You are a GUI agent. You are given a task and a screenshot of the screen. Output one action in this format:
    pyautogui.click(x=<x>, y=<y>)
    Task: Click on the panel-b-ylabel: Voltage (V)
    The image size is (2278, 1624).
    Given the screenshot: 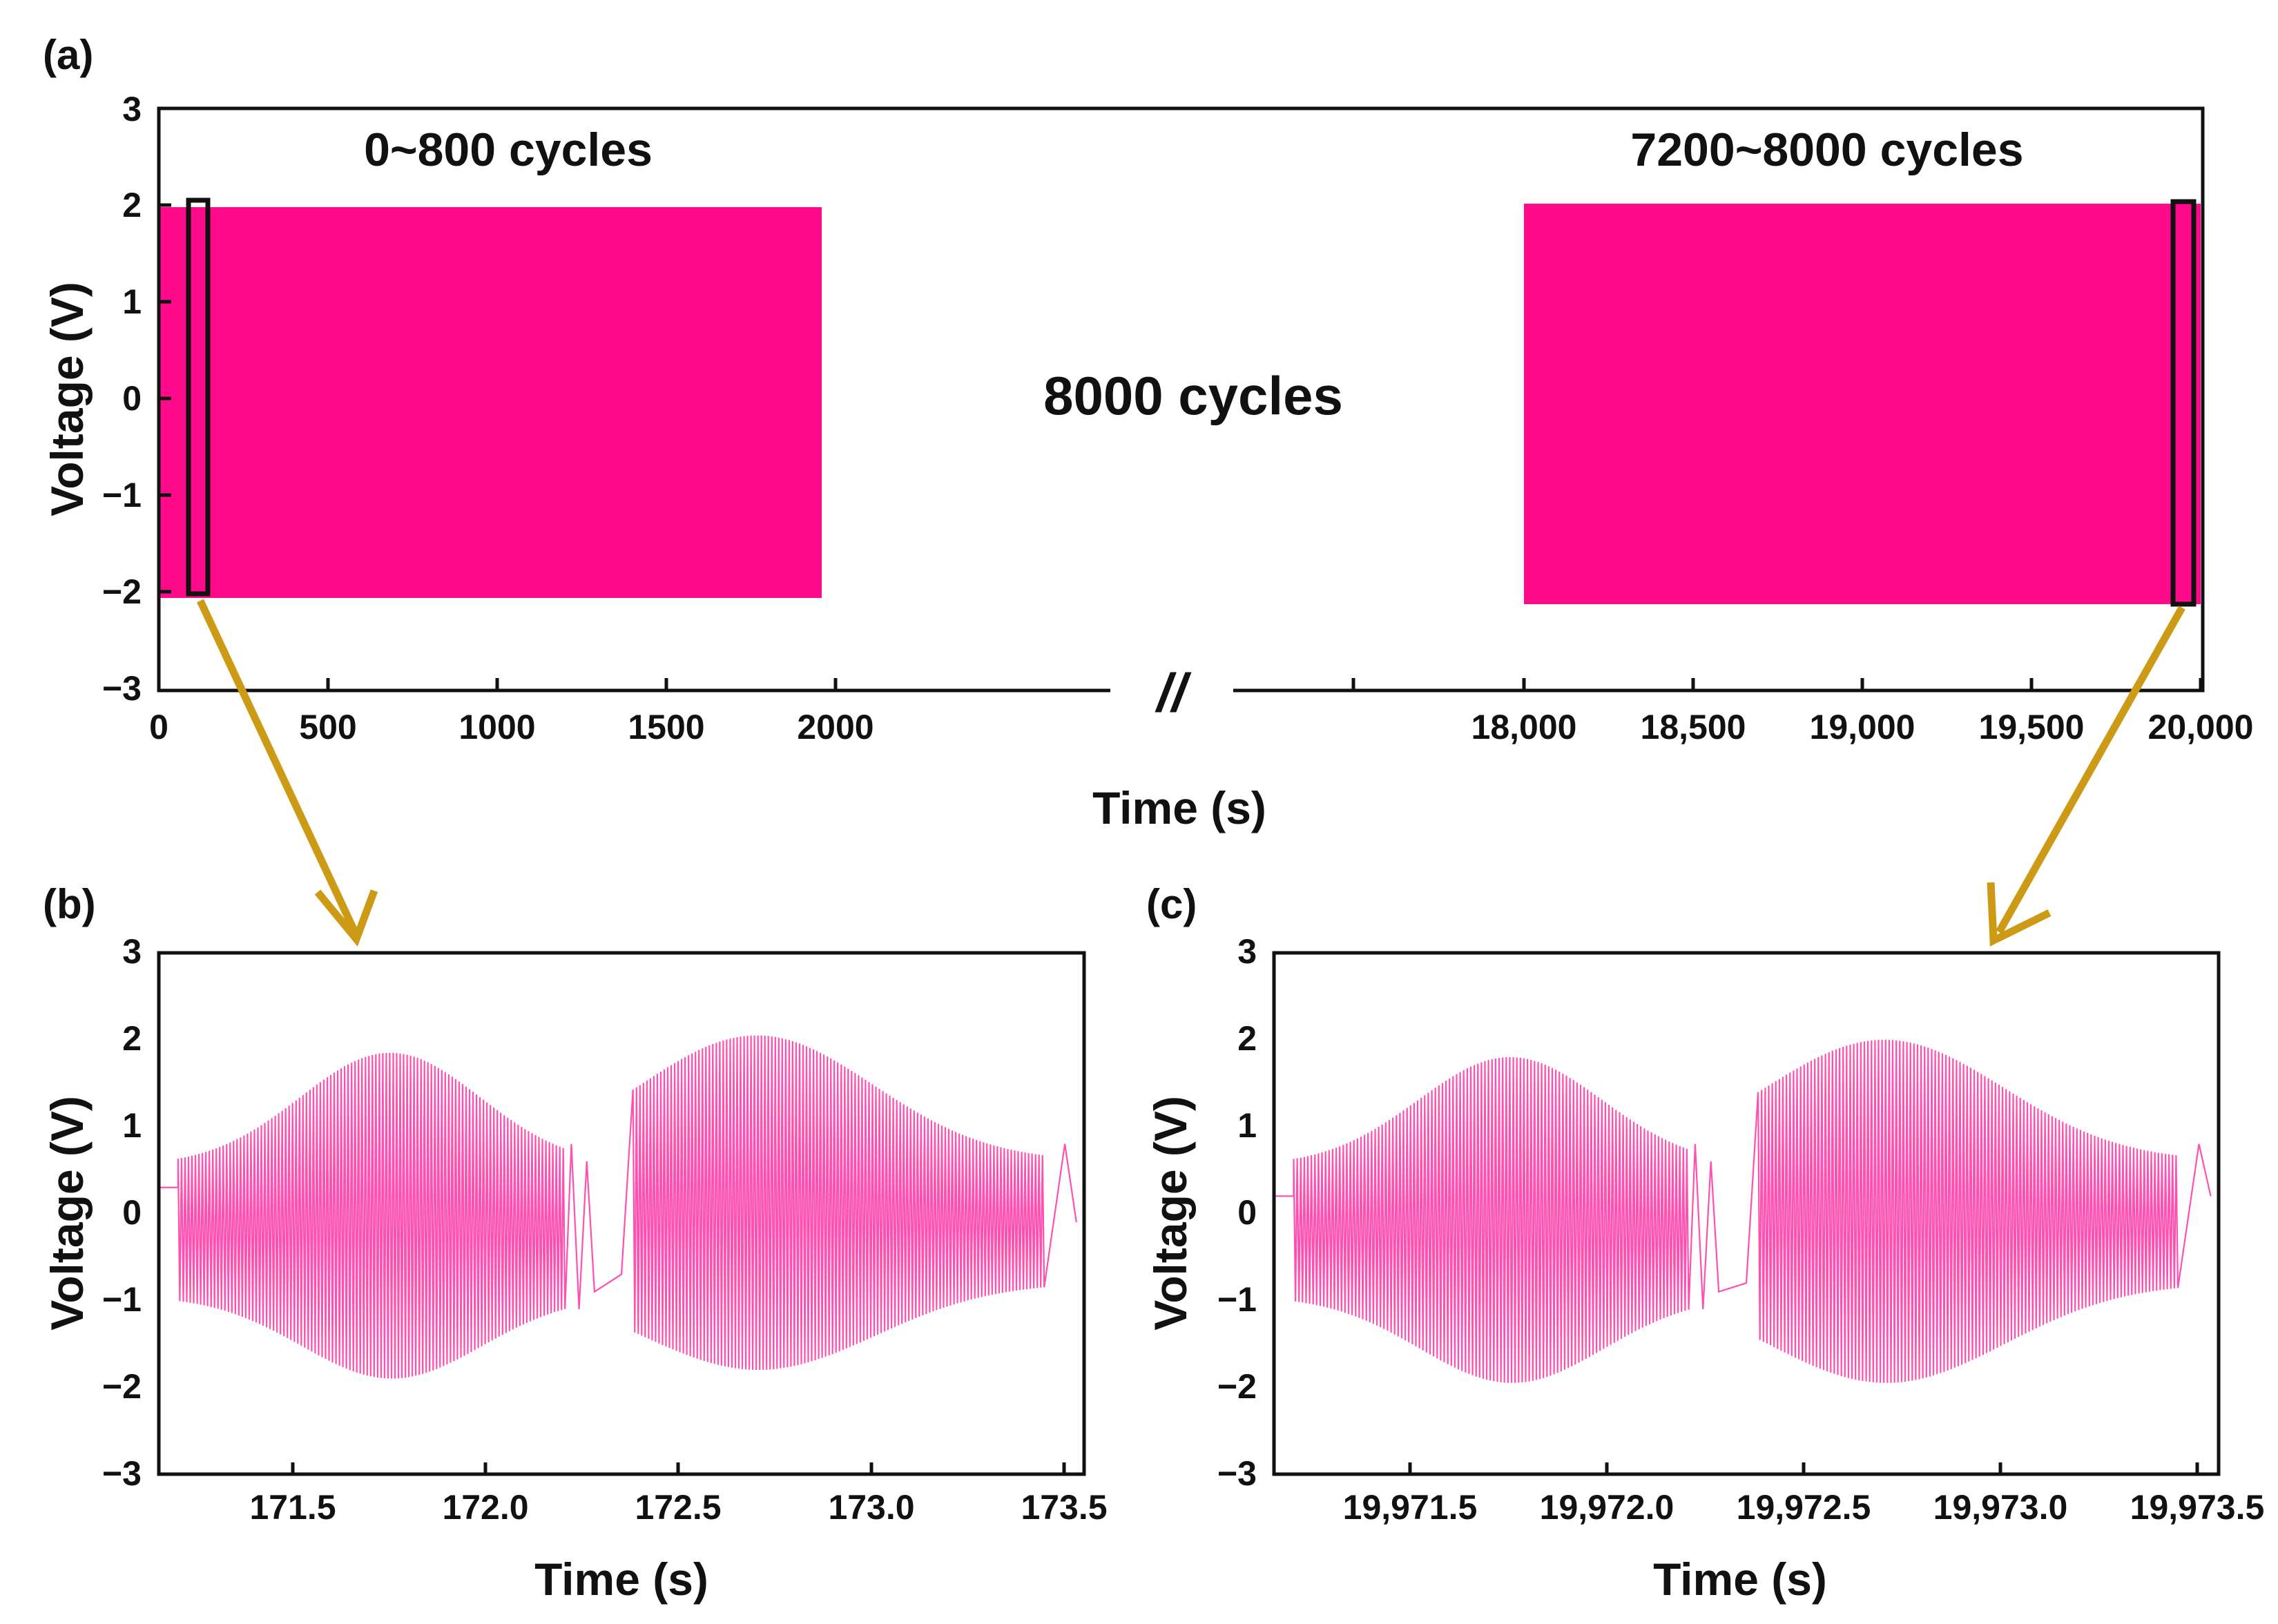 What is the action you would take?
    pyautogui.click(x=67, y=1213)
    